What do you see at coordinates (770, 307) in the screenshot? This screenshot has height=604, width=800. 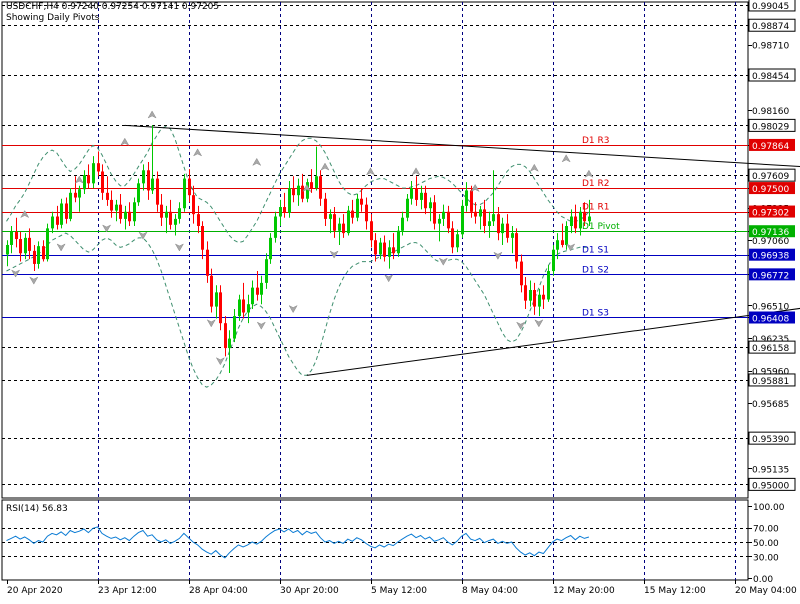 I see `price-label: 0.96510` at bounding box center [770, 307].